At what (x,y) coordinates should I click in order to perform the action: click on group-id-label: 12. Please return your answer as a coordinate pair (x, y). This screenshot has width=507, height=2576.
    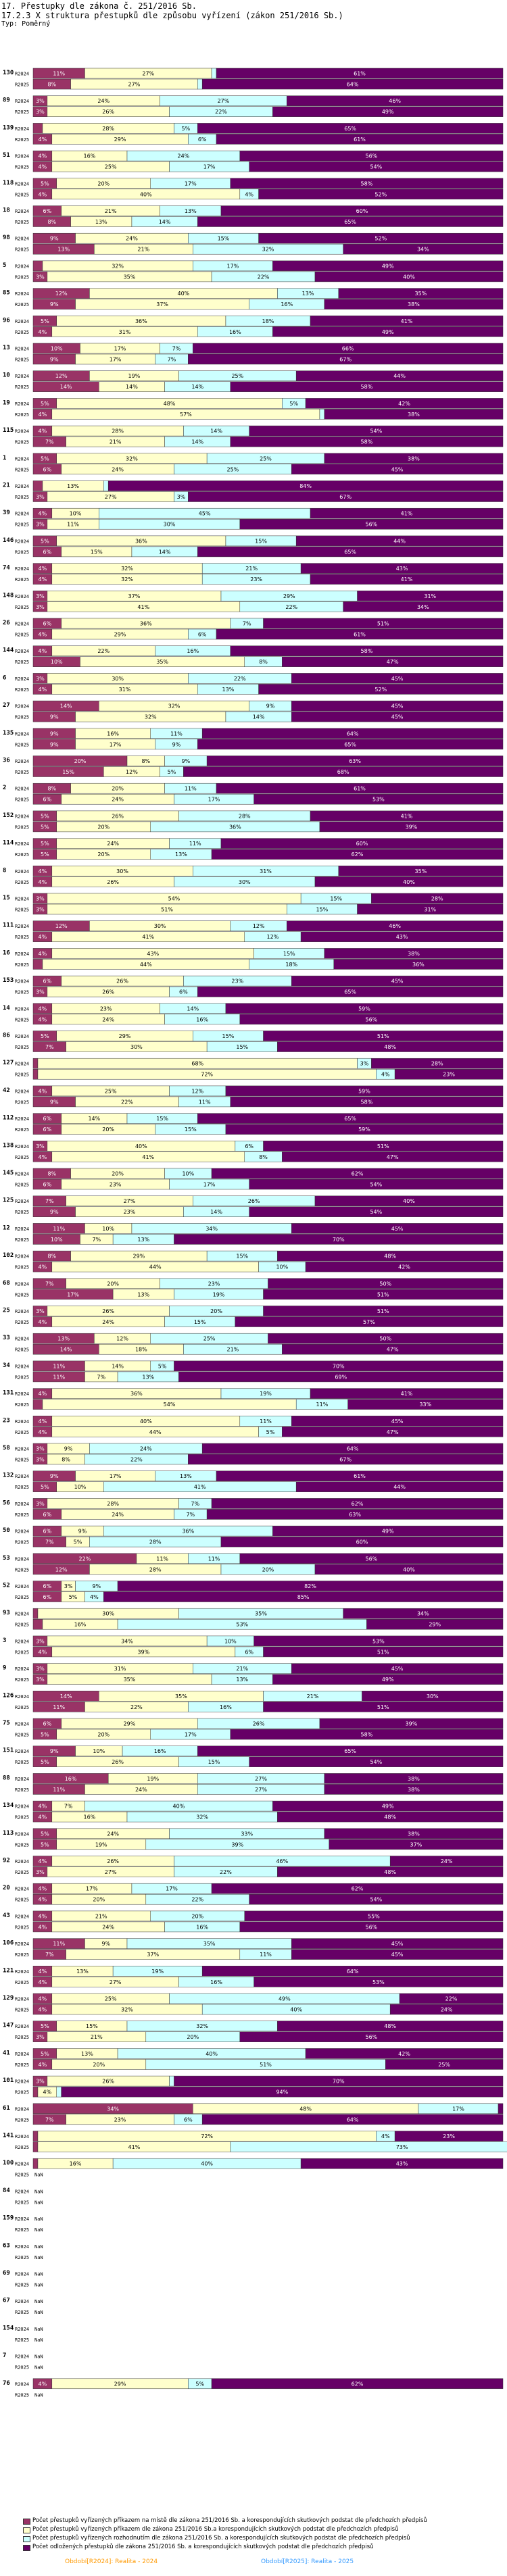
    Looking at the image, I should click on (6, 1228).